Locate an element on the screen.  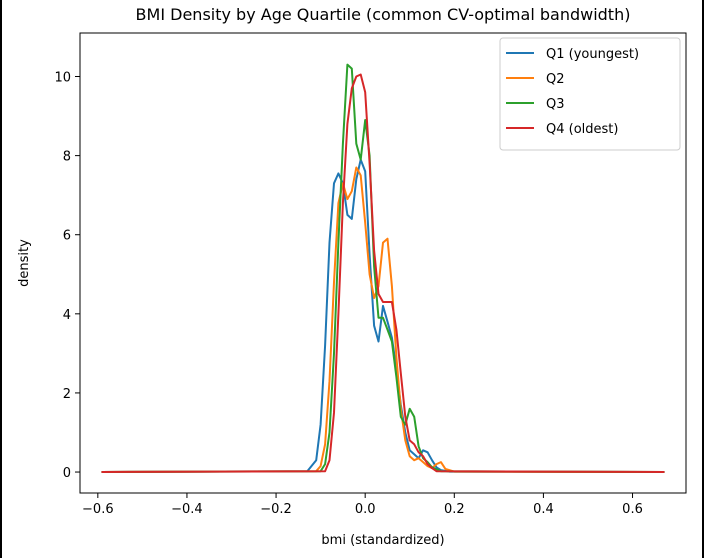
legend-label-3: Q3 is located at coordinates (555, 104).